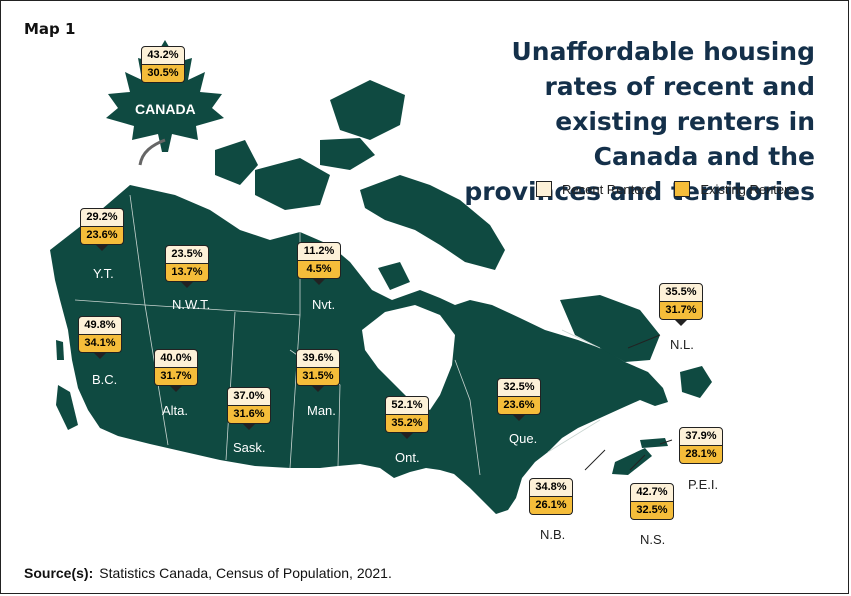 This screenshot has height=596, width=851. What do you see at coordinates (607, 189) in the screenshot?
I see `legend-recent-label: Recent Renters` at bounding box center [607, 189].